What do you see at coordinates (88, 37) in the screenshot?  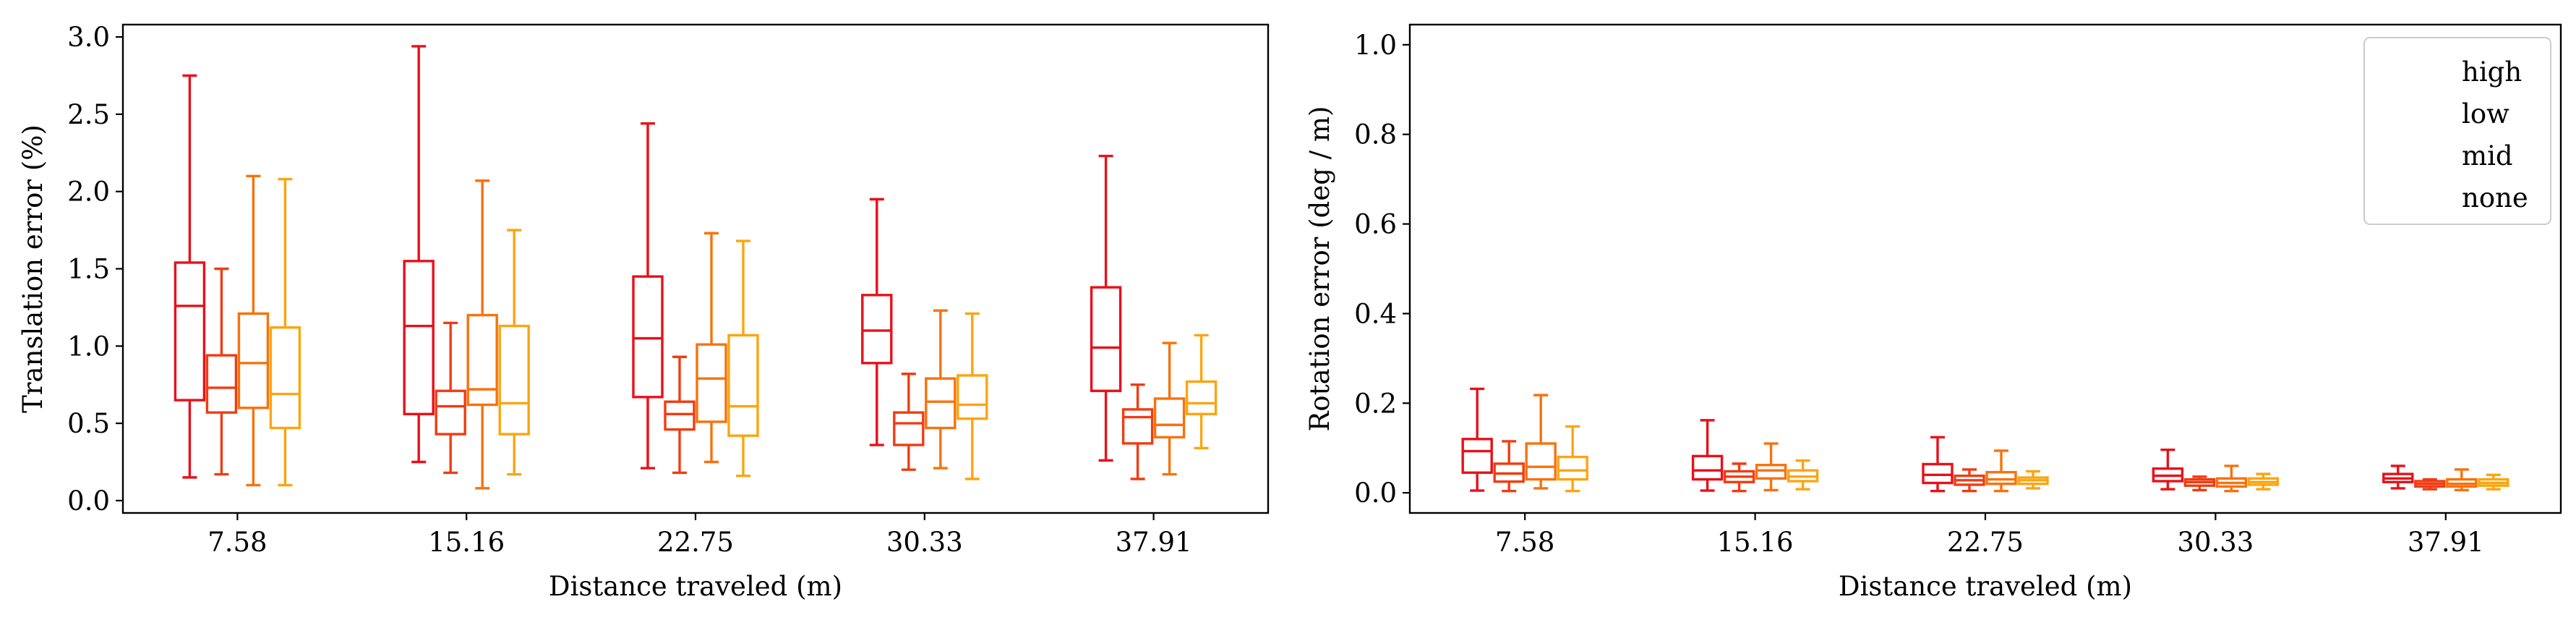 I see `y-tick-label: 3.0` at bounding box center [88, 37].